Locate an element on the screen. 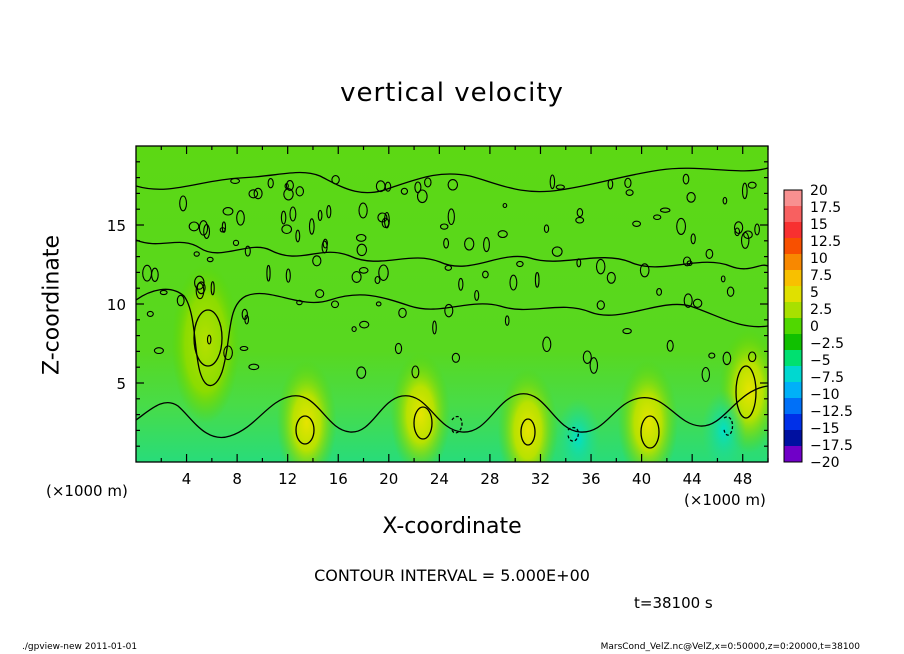 The height and width of the screenshot is (654, 904). colorbar-label: 15 is located at coordinates (819, 225).